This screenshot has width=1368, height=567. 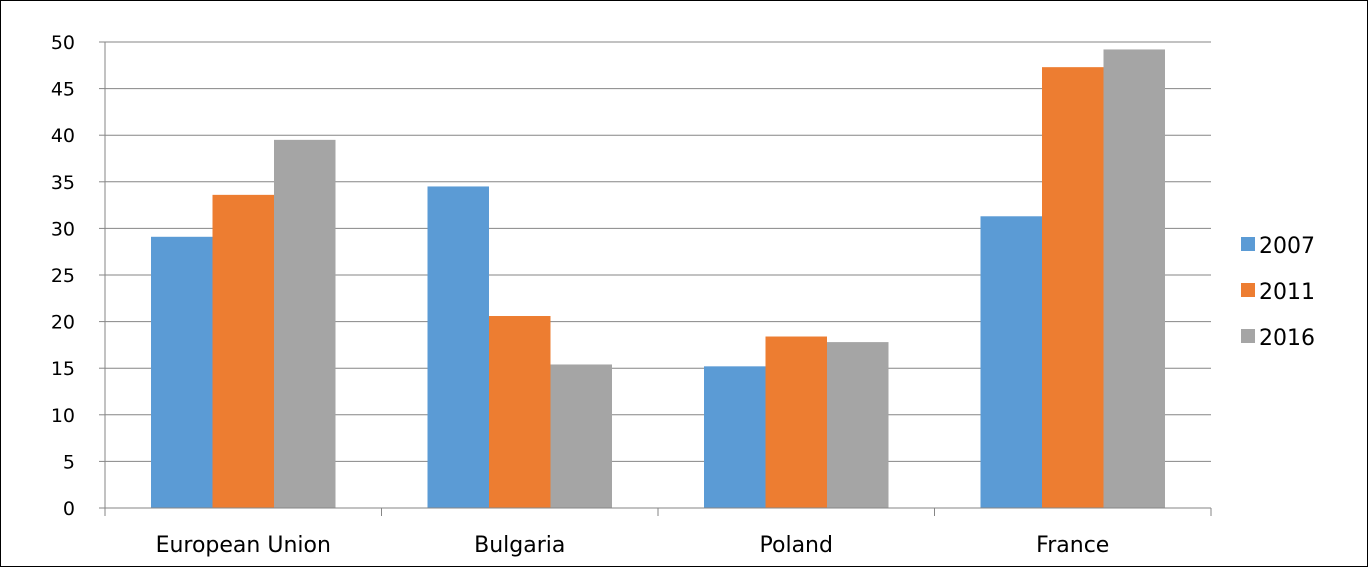 I want to click on y-tick-label: 50, so click(x=63, y=43).